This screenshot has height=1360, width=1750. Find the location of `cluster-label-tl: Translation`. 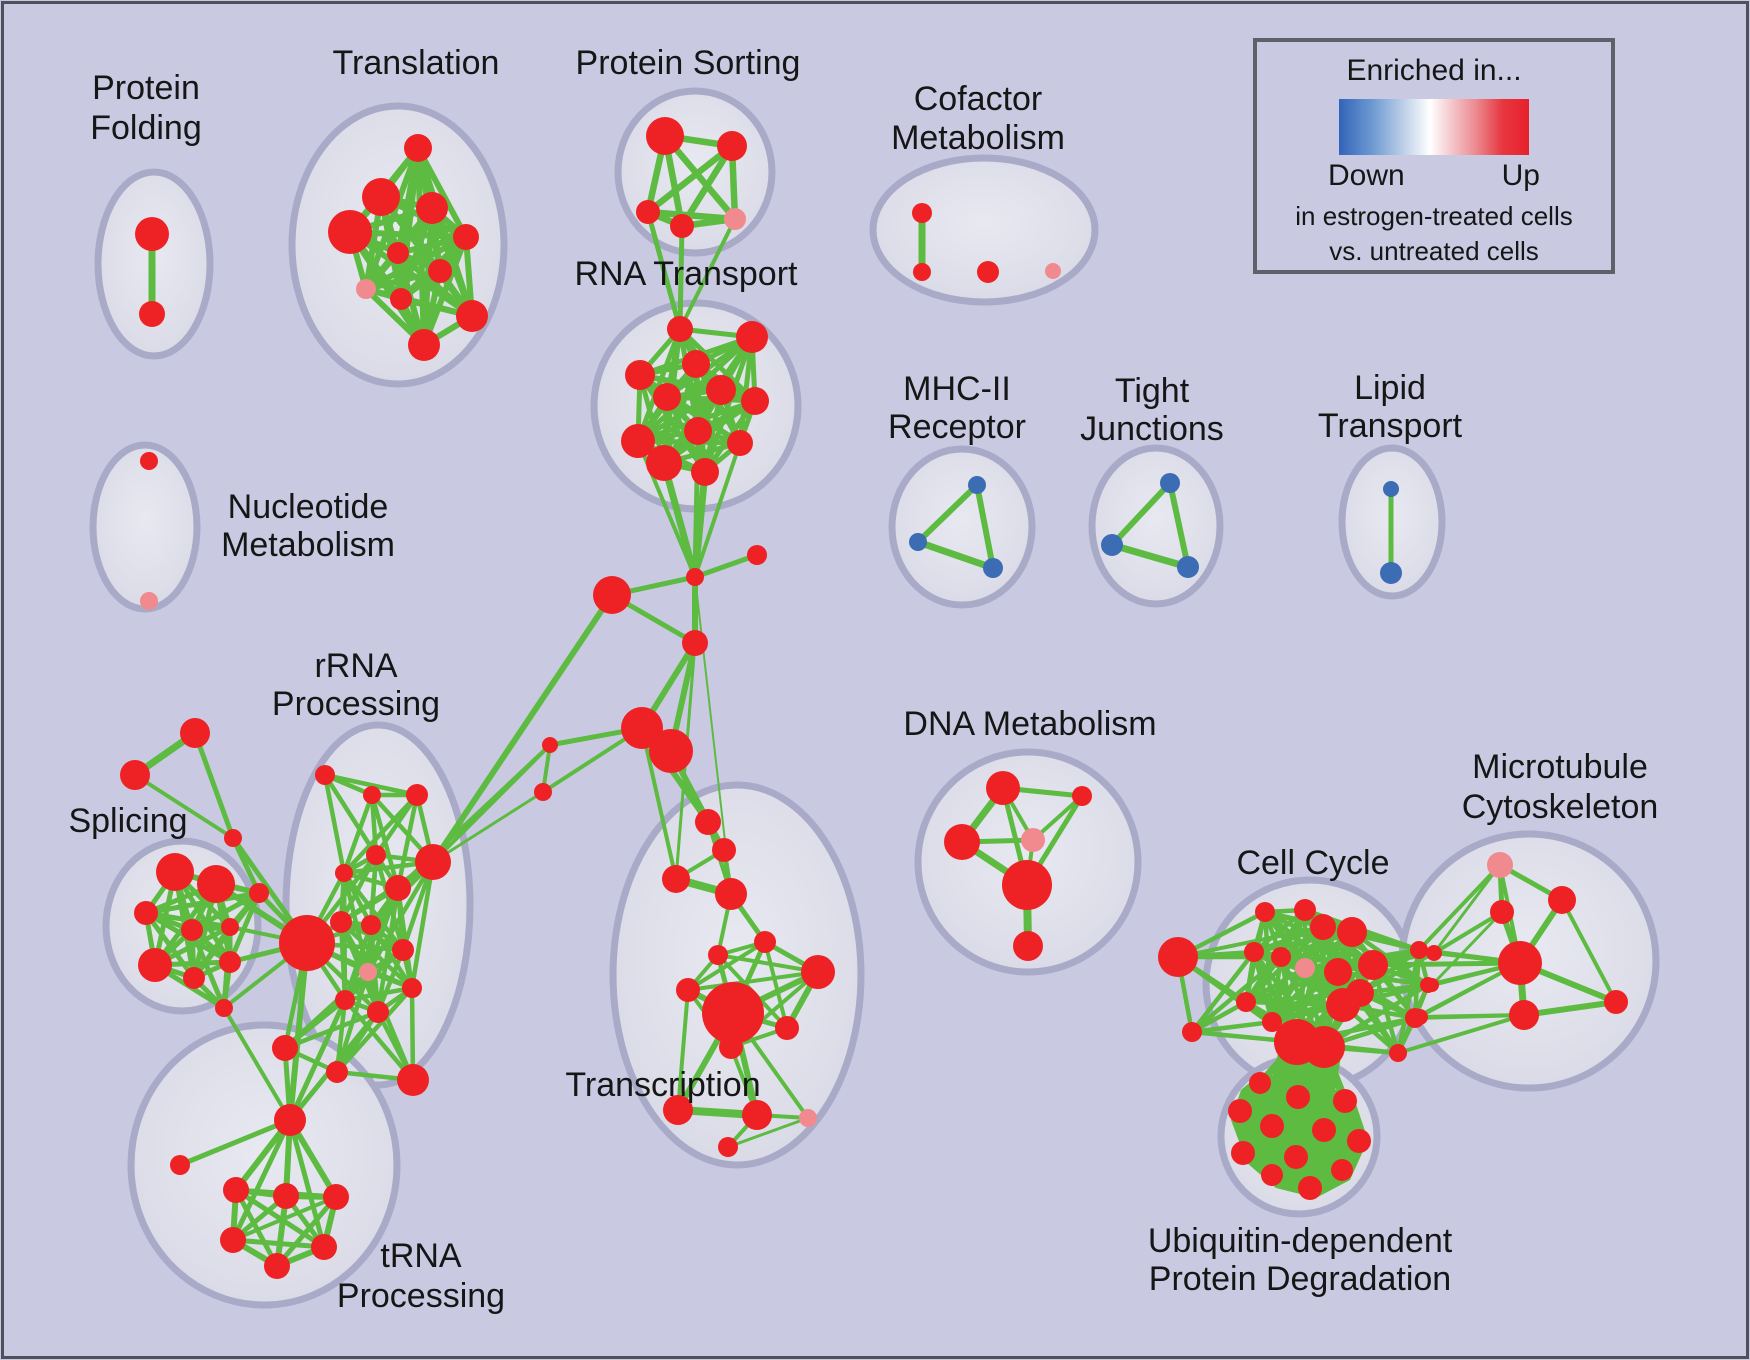

cluster-label-tl: Translation is located at coordinates (416, 63).